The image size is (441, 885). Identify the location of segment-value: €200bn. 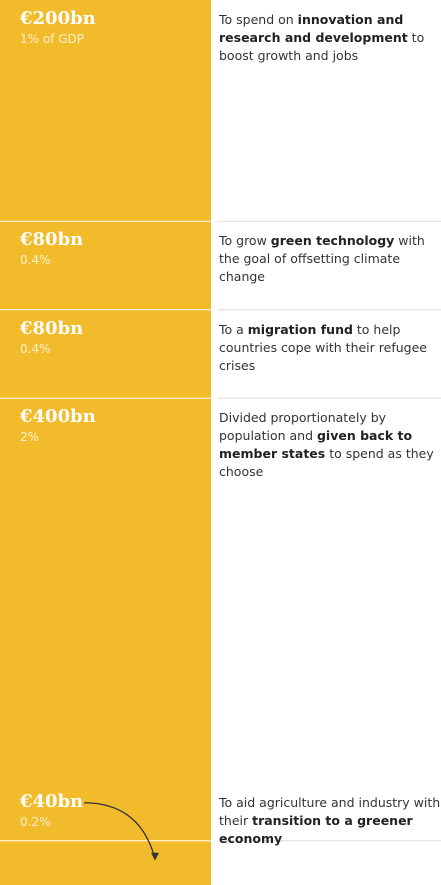
(58, 18).